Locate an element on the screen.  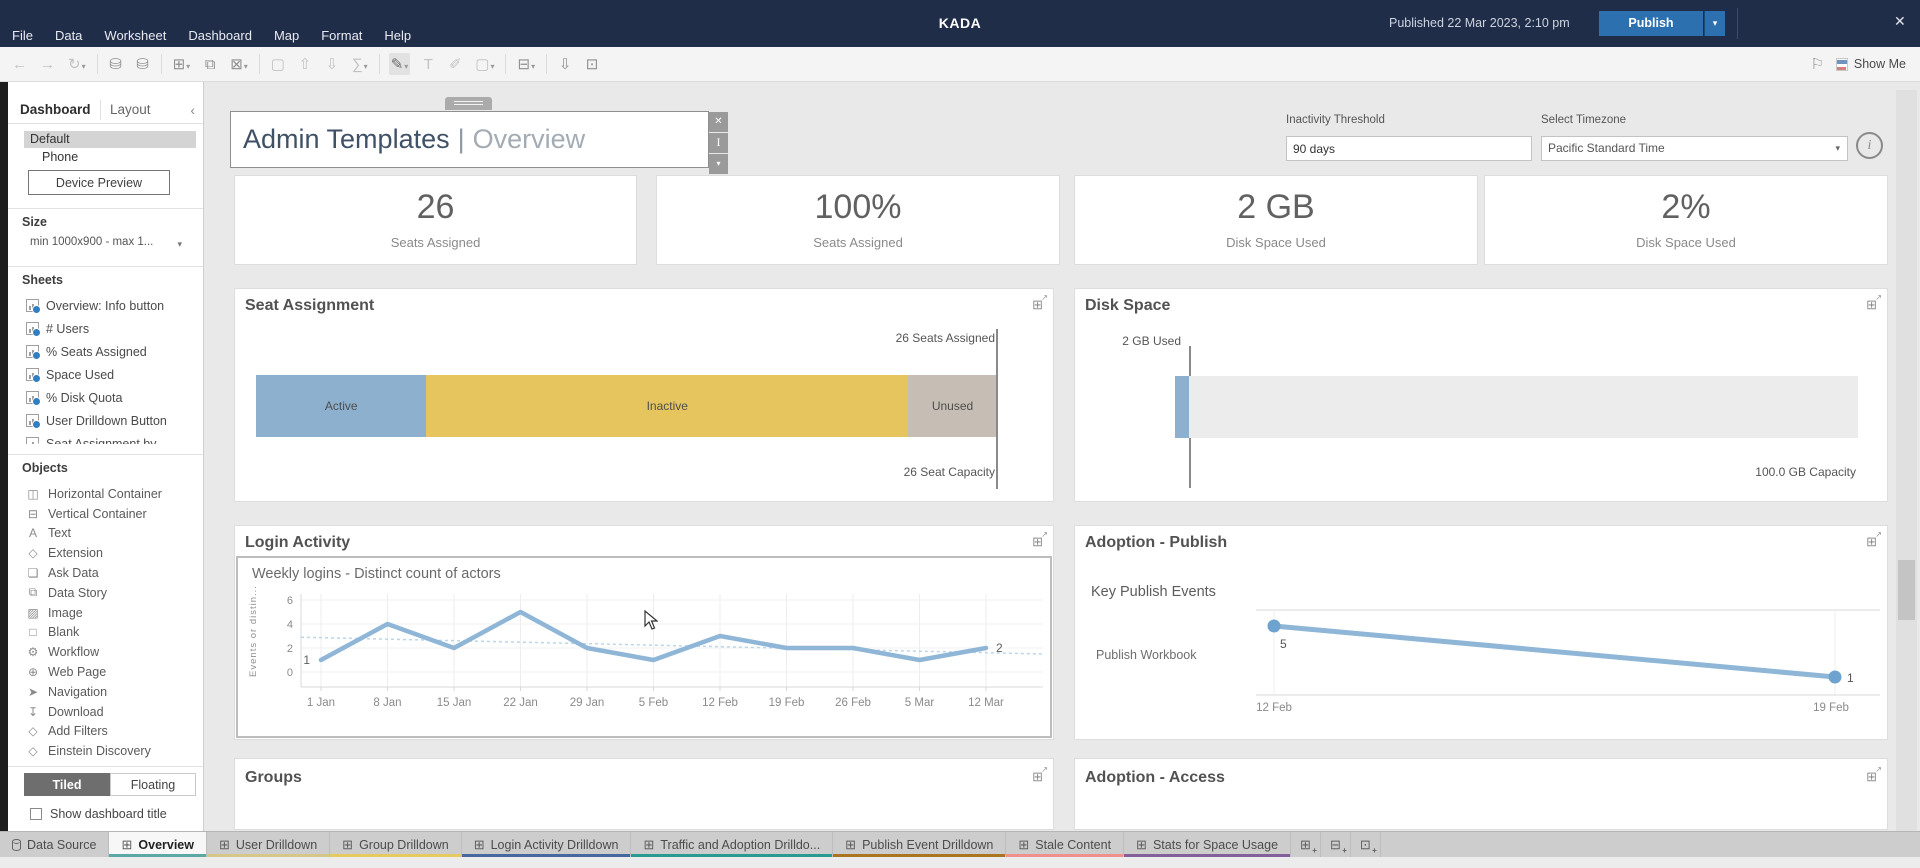
show-dashboard-title-checkbox: Show dashboard title is located at coordinates (98, 814).